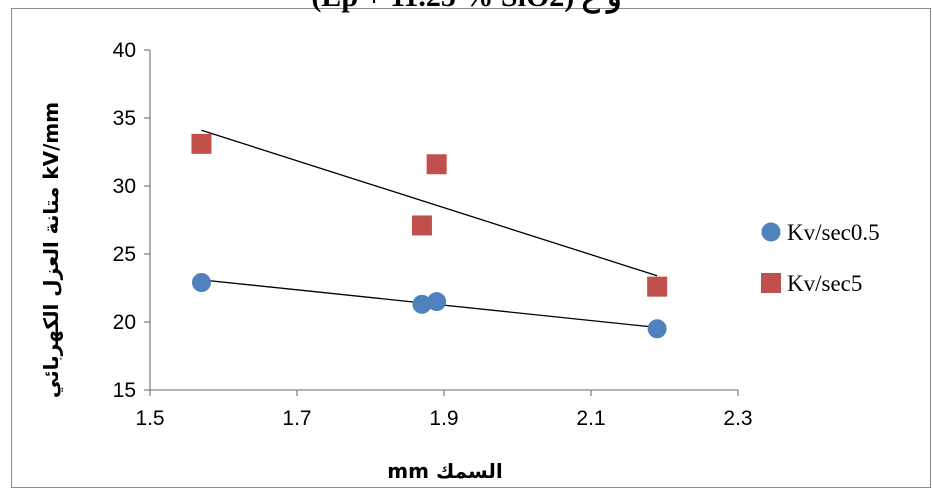 The height and width of the screenshot is (492, 933). Describe the element at coordinates (51, 250) in the screenshot. I see `y-axis-title: kV/mm متانة العزل الكهربائي` at that location.